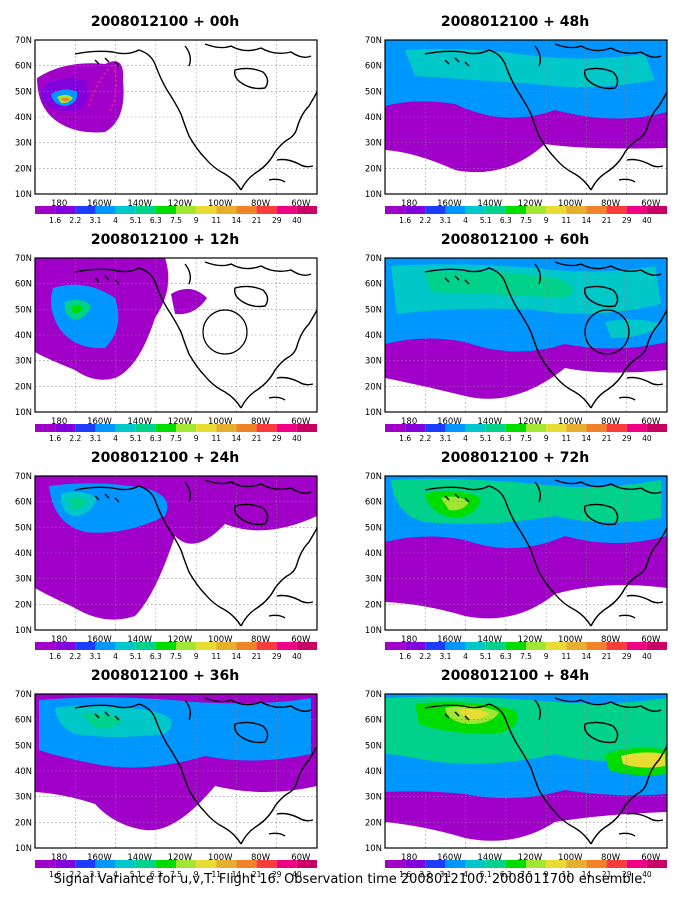 This screenshot has width=700, height=900. Describe the element at coordinates (515, 240) in the screenshot. I see `panel-title: 2008012100 + 60h` at that location.